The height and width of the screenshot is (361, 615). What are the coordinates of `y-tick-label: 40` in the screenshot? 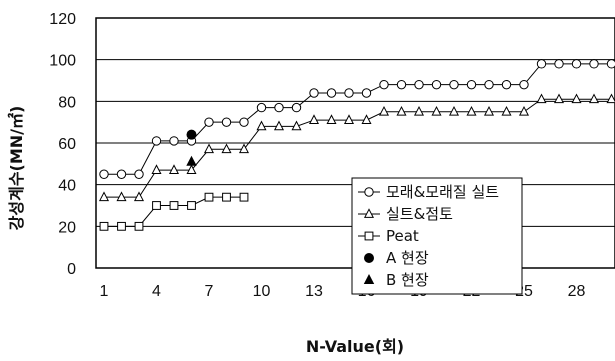 It's located at (67, 186).